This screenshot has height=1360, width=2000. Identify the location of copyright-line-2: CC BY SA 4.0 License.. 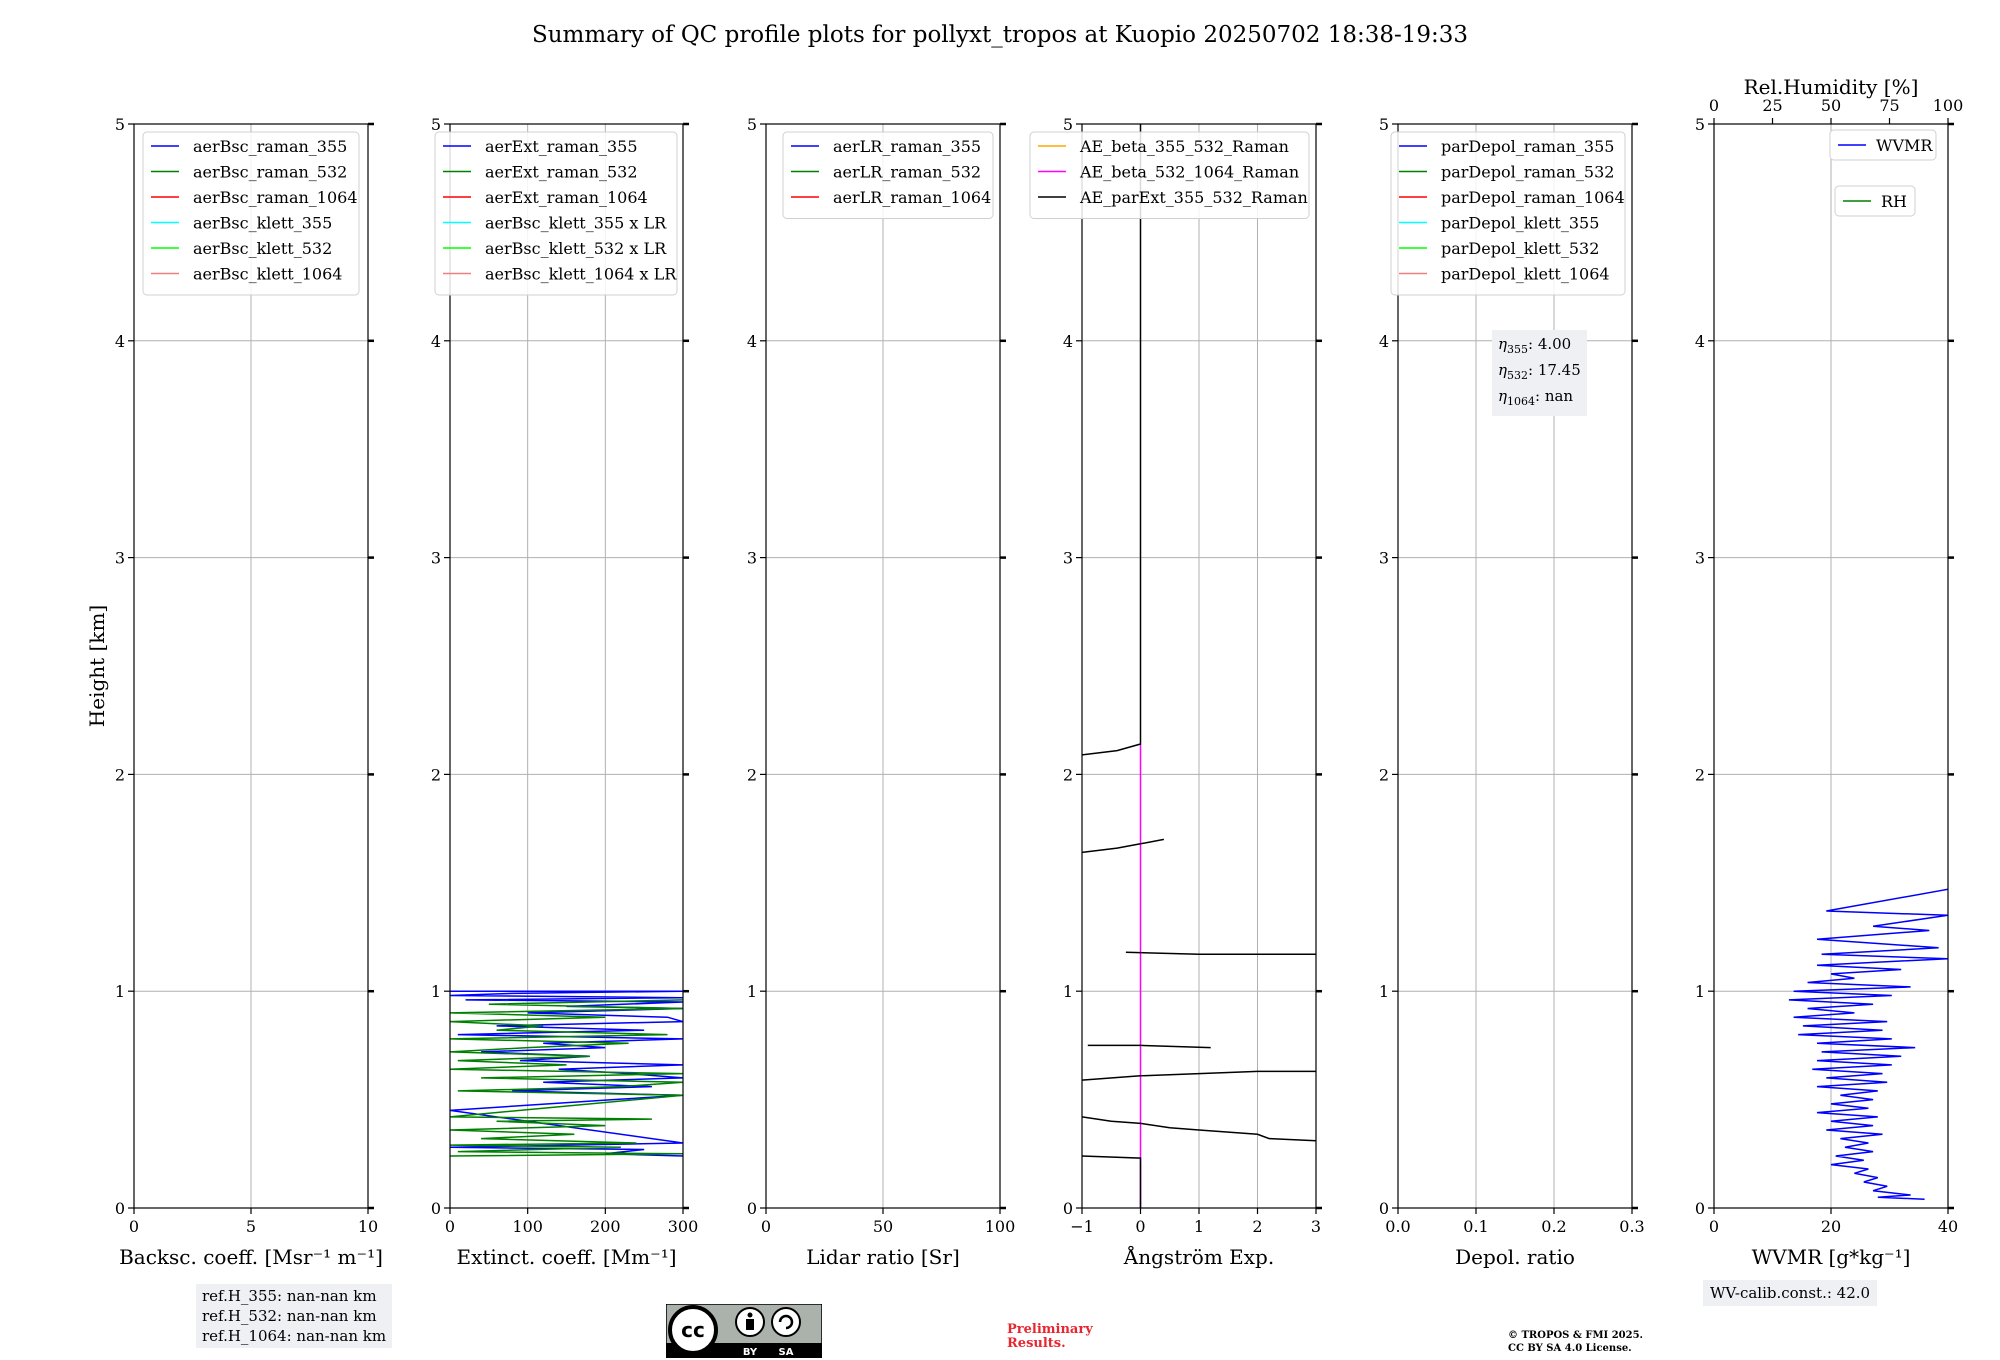
(1570, 1348).